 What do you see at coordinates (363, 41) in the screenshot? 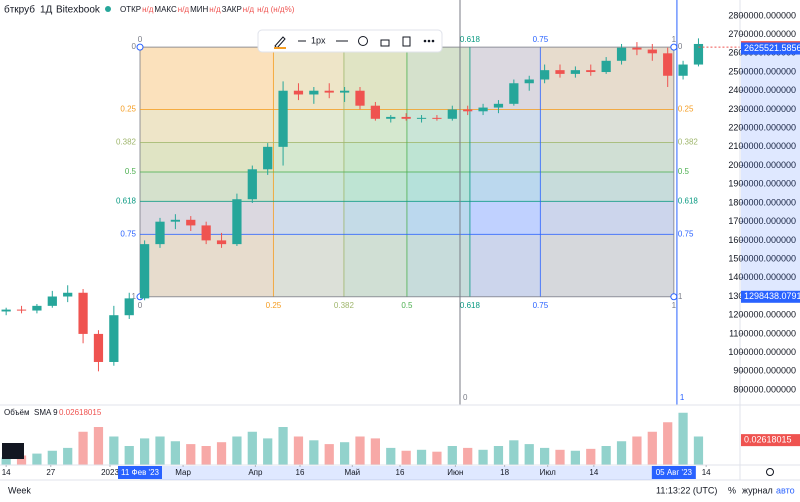
I see `settings-icon` at bounding box center [363, 41].